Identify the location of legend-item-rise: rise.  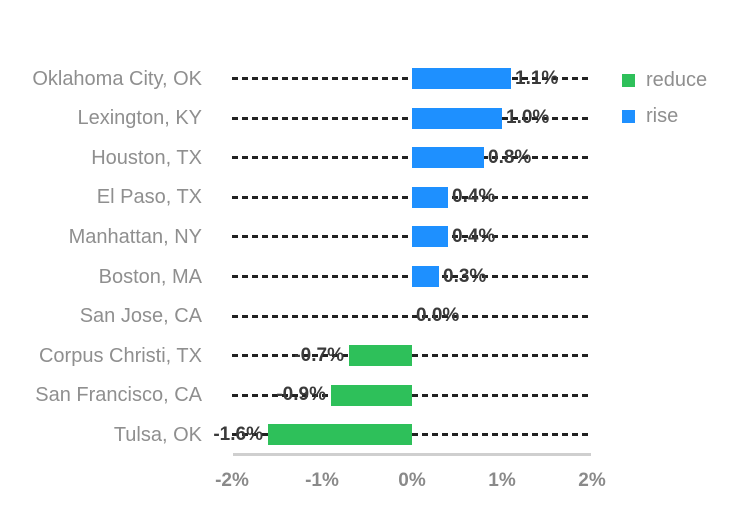
(664, 116).